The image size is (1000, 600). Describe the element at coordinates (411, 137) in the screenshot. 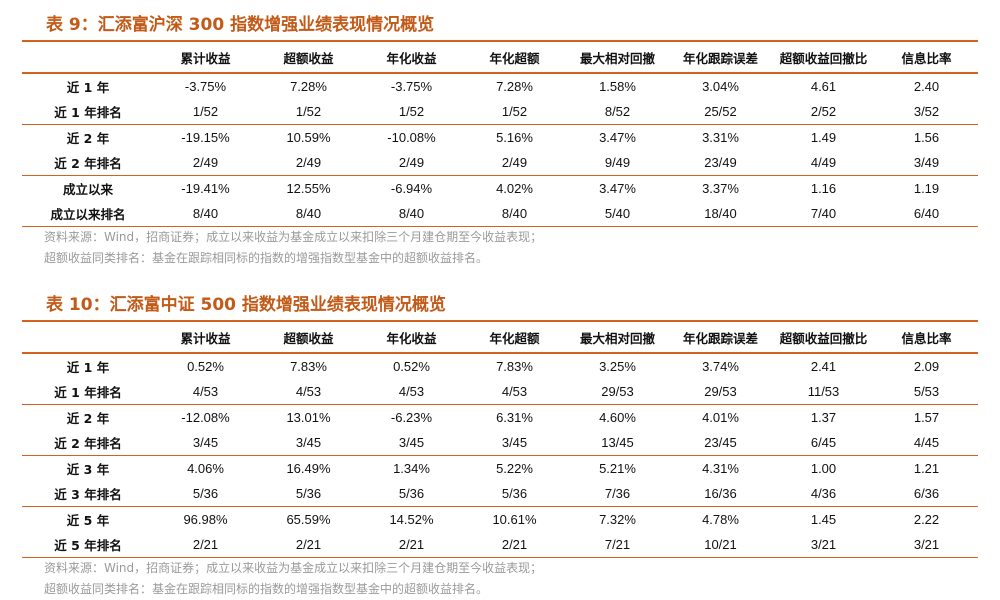

I see `table-cell: -10.08%` at that location.